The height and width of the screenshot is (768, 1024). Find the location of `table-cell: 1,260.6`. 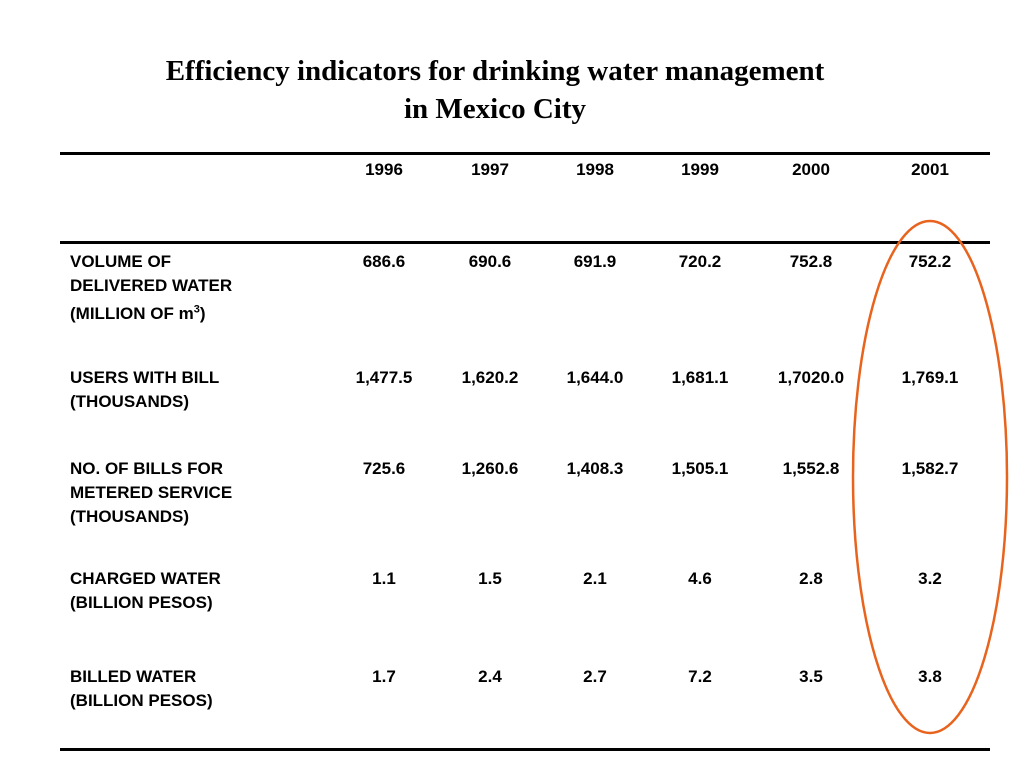

table-cell: 1,260.6 is located at coordinates (490, 468).